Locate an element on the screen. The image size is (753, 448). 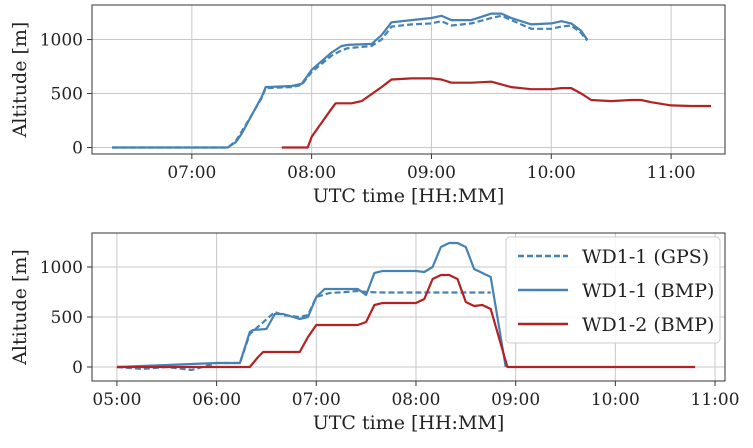
legend-label: WD1-2 (BMP) is located at coordinates (648, 325).